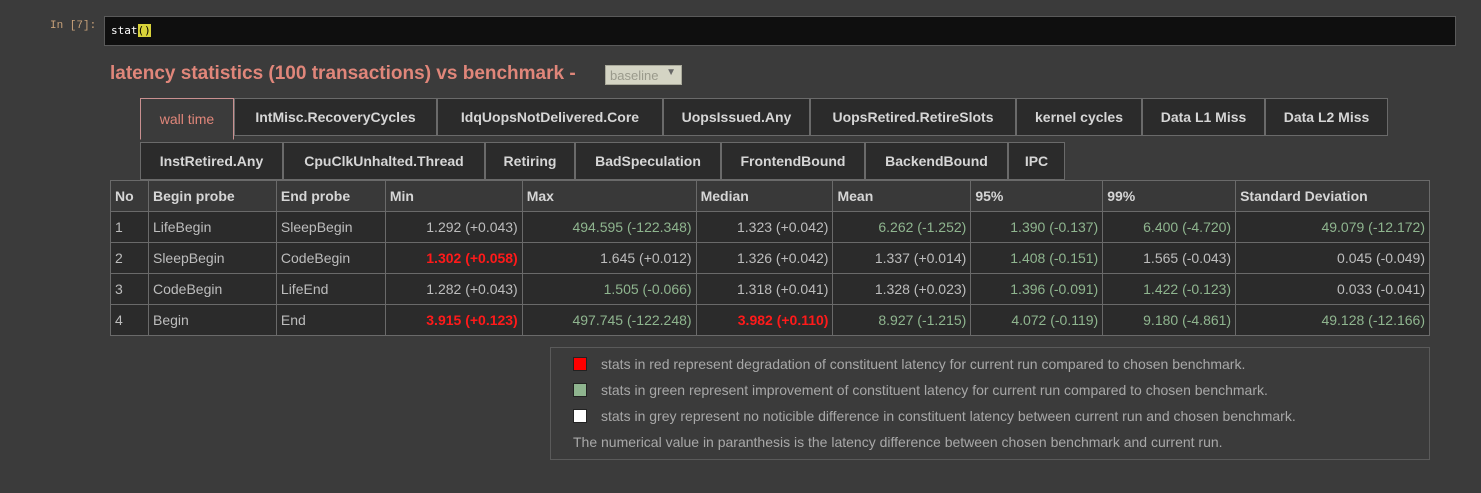 The width and height of the screenshot is (1481, 493). What do you see at coordinates (764, 289) in the screenshot?
I see `table-cell: 1.318 (+0.041)` at bounding box center [764, 289].